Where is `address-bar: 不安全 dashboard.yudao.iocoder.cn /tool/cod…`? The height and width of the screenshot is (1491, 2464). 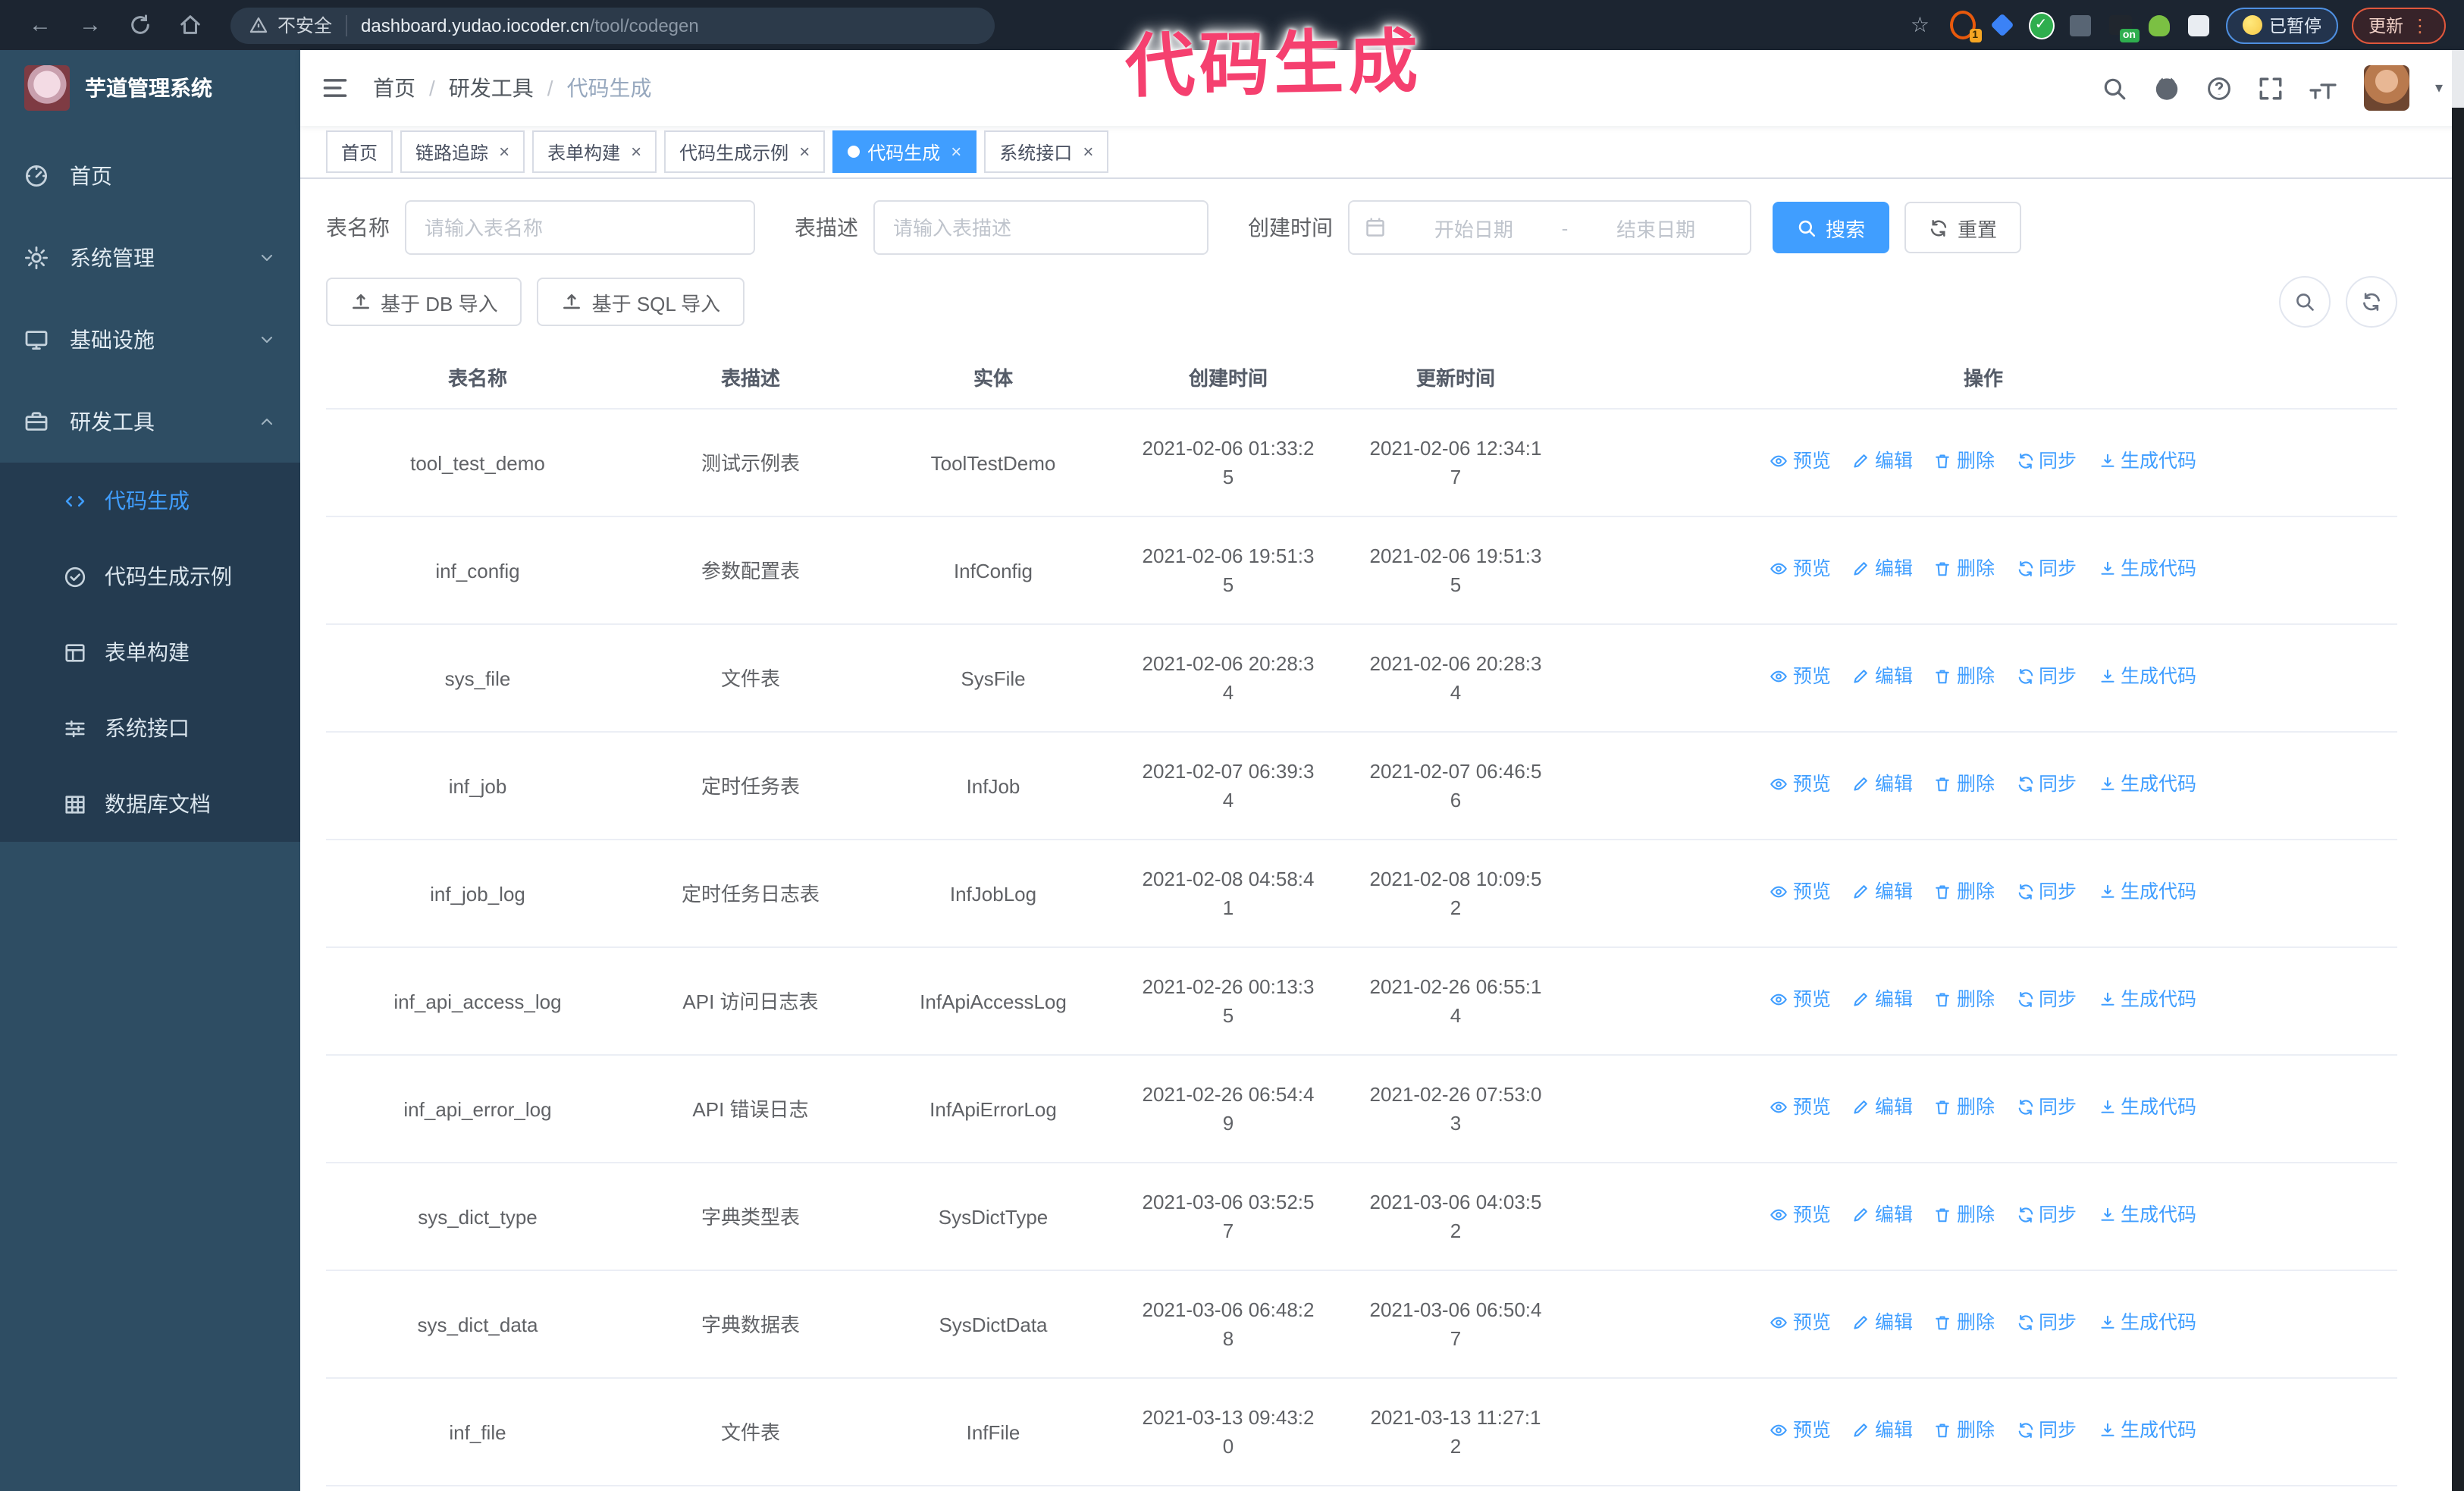 address-bar: 不安全 dashboard.yudao.iocoder.cn /tool/cod… is located at coordinates (612, 25).